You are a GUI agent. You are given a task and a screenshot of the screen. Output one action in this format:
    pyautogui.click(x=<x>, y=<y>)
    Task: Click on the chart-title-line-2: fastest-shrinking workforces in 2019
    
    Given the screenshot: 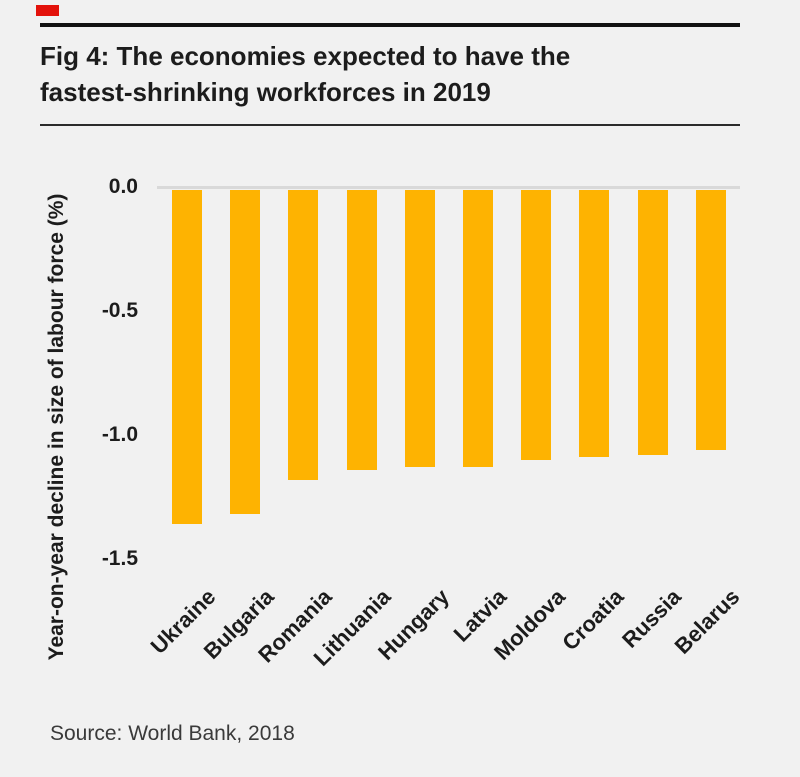 What is the action you would take?
    pyautogui.click(x=265, y=92)
    